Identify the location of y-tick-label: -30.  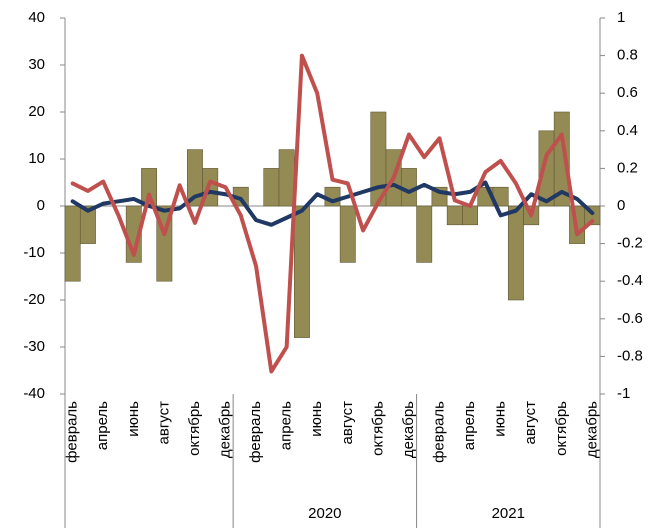
(34, 346).